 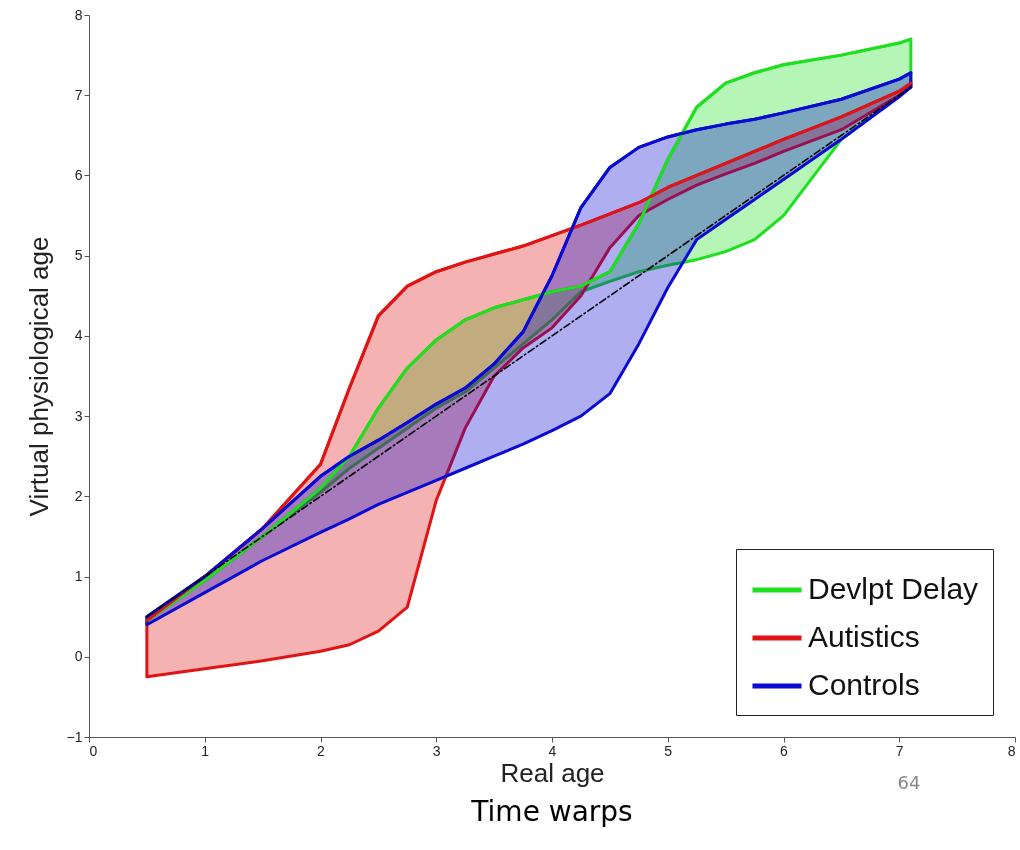 I want to click on x-tick-label: 8, so click(x=1011, y=750).